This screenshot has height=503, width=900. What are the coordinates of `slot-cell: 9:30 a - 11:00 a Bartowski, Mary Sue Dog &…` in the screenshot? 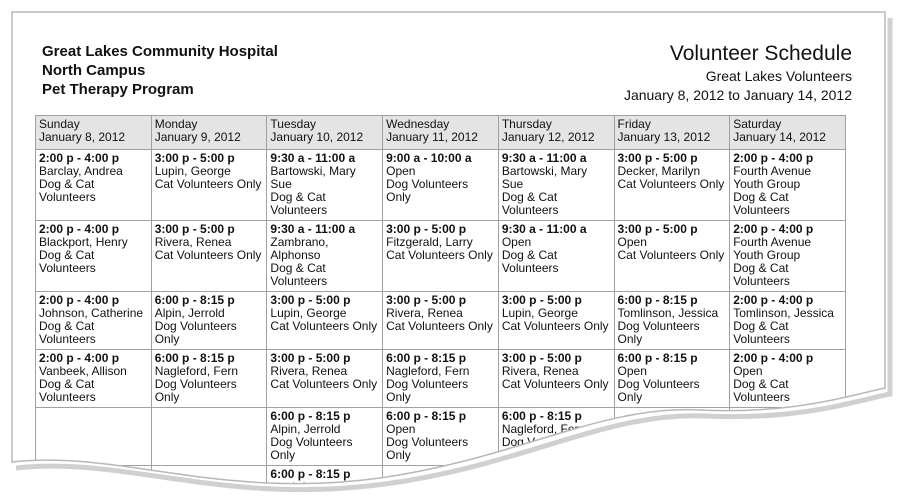 It's located at (325, 185).